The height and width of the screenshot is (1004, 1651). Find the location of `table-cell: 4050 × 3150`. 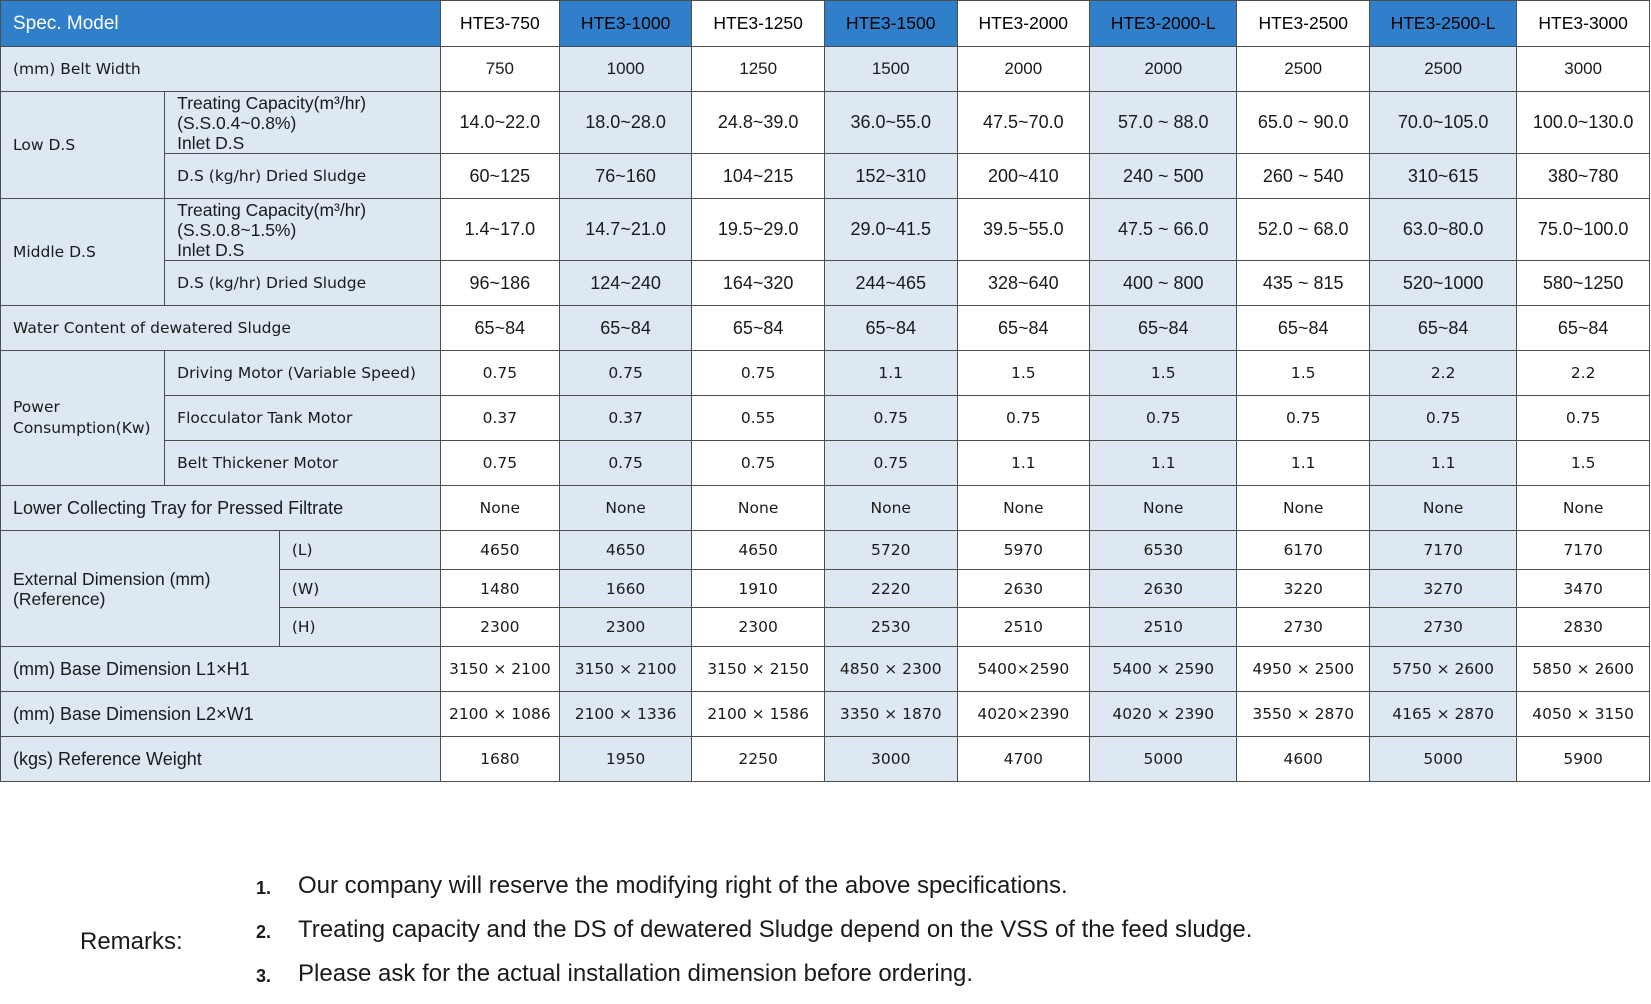

table-cell: 4050 × 3150 is located at coordinates (1583, 714).